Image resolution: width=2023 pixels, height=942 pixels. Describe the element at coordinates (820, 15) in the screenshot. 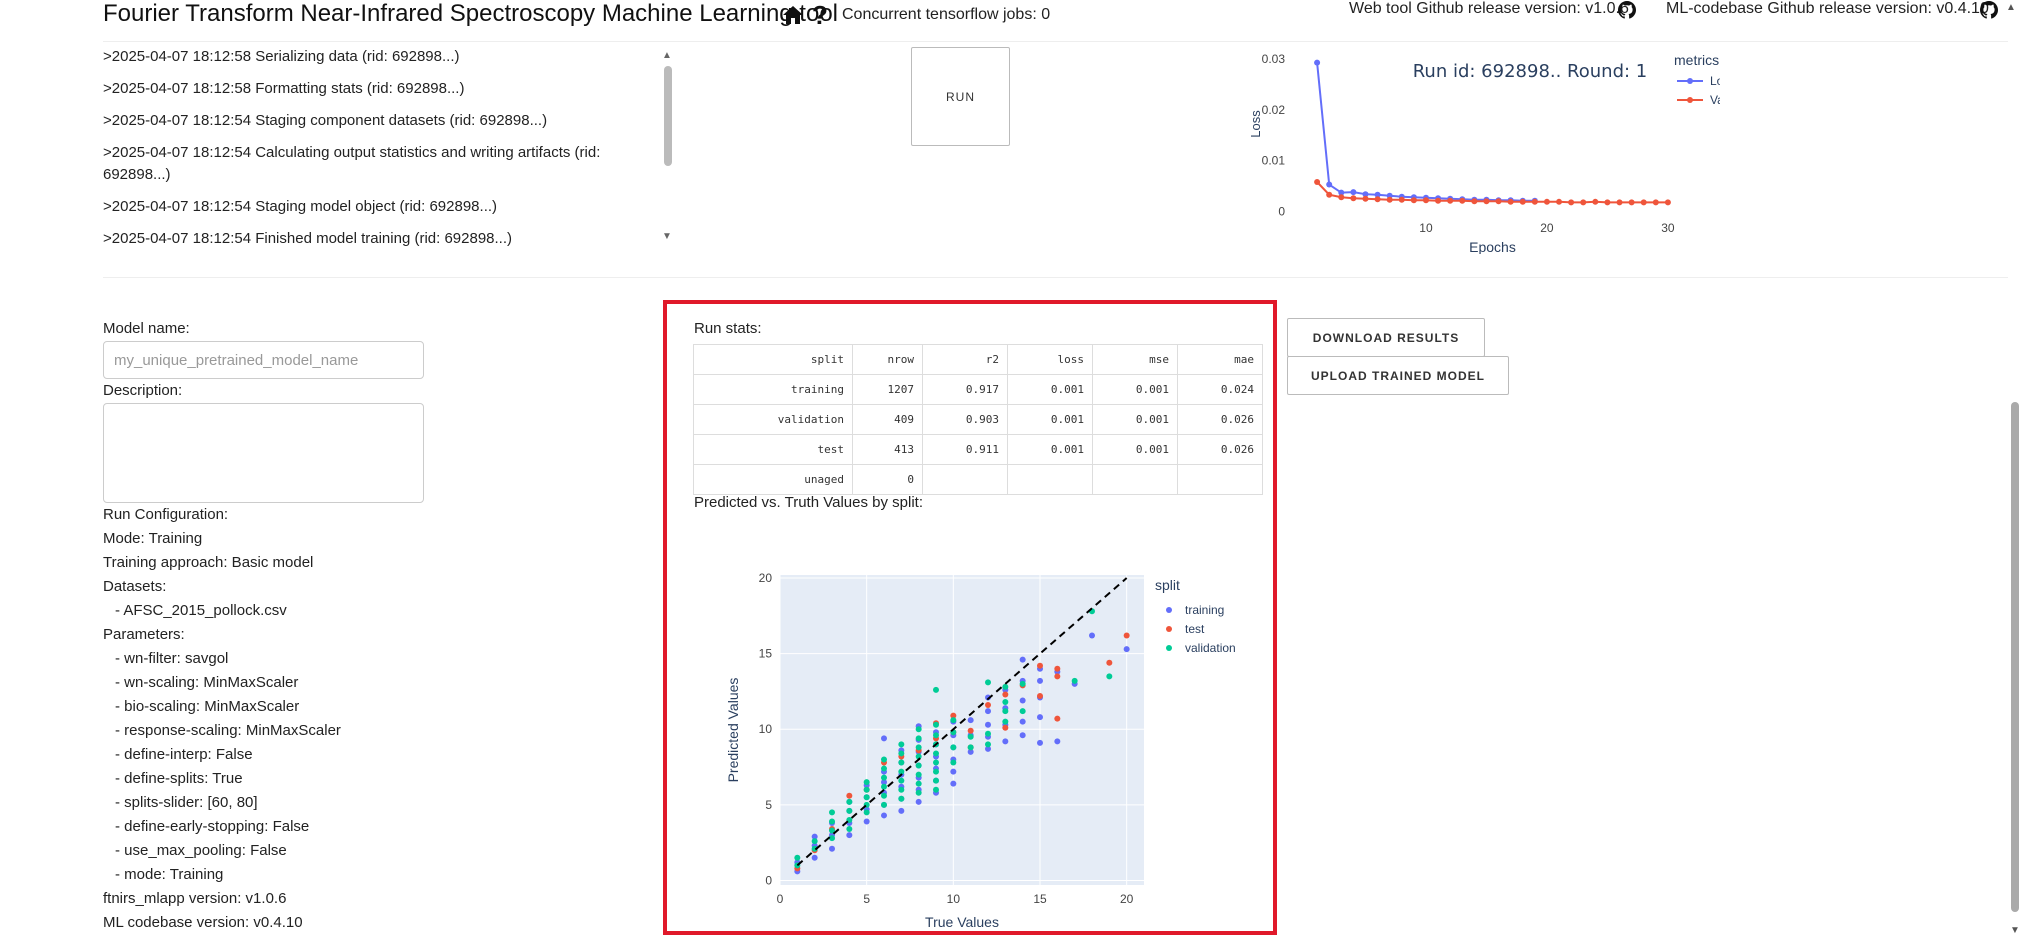

I see `help-icon: ?` at that location.